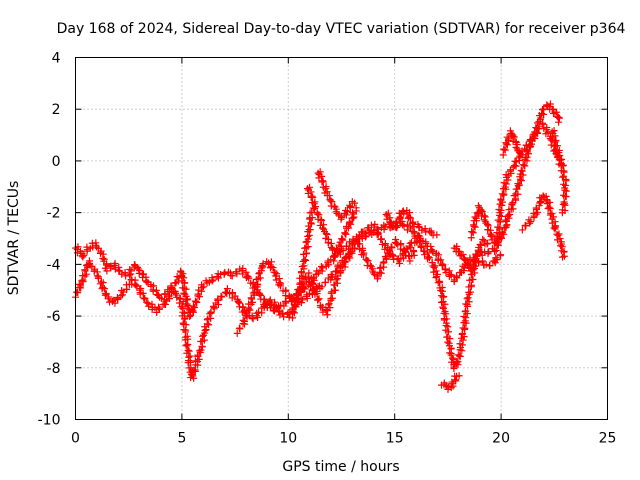 Image resolution: width=640 pixels, height=480 pixels. Describe the element at coordinates (75, 439) in the screenshot. I see `x-tick-label: 0` at that location.